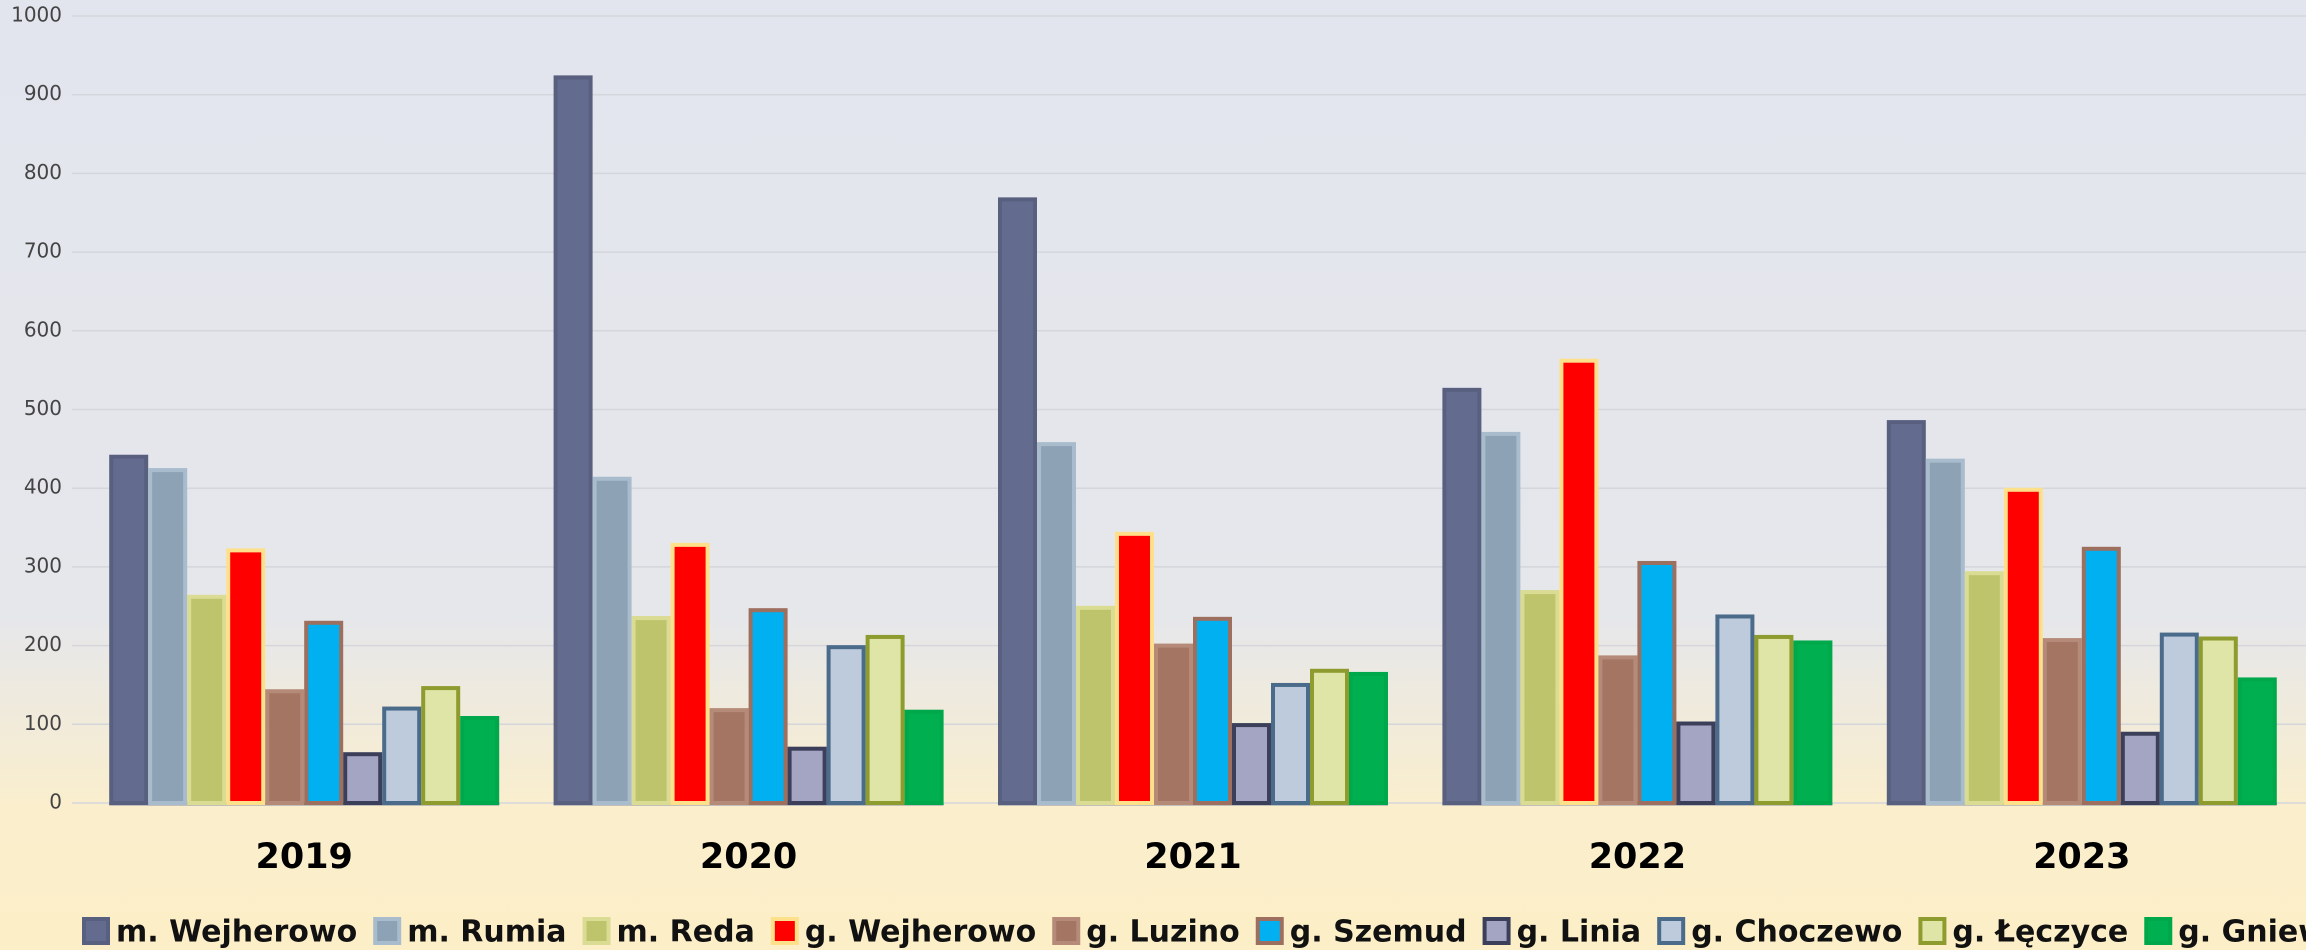  I want to click on y-tick-label: 200, so click(43, 644).